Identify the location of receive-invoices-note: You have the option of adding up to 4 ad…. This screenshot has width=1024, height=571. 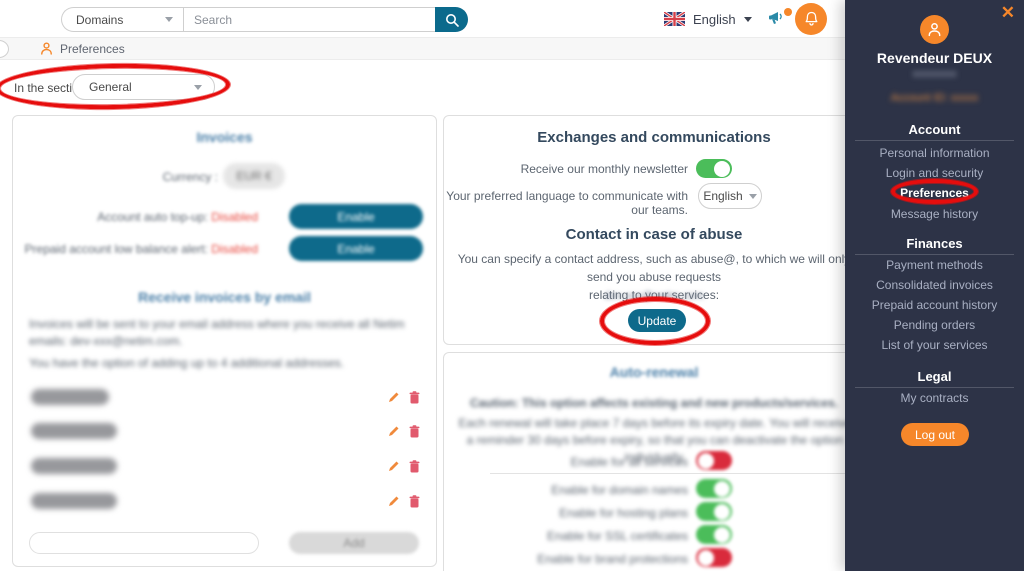
(187, 363).